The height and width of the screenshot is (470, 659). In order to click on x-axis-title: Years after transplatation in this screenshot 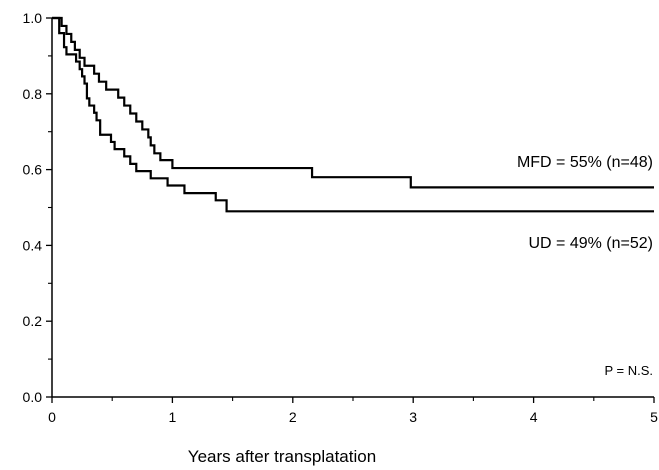, I will do `click(282, 456)`.